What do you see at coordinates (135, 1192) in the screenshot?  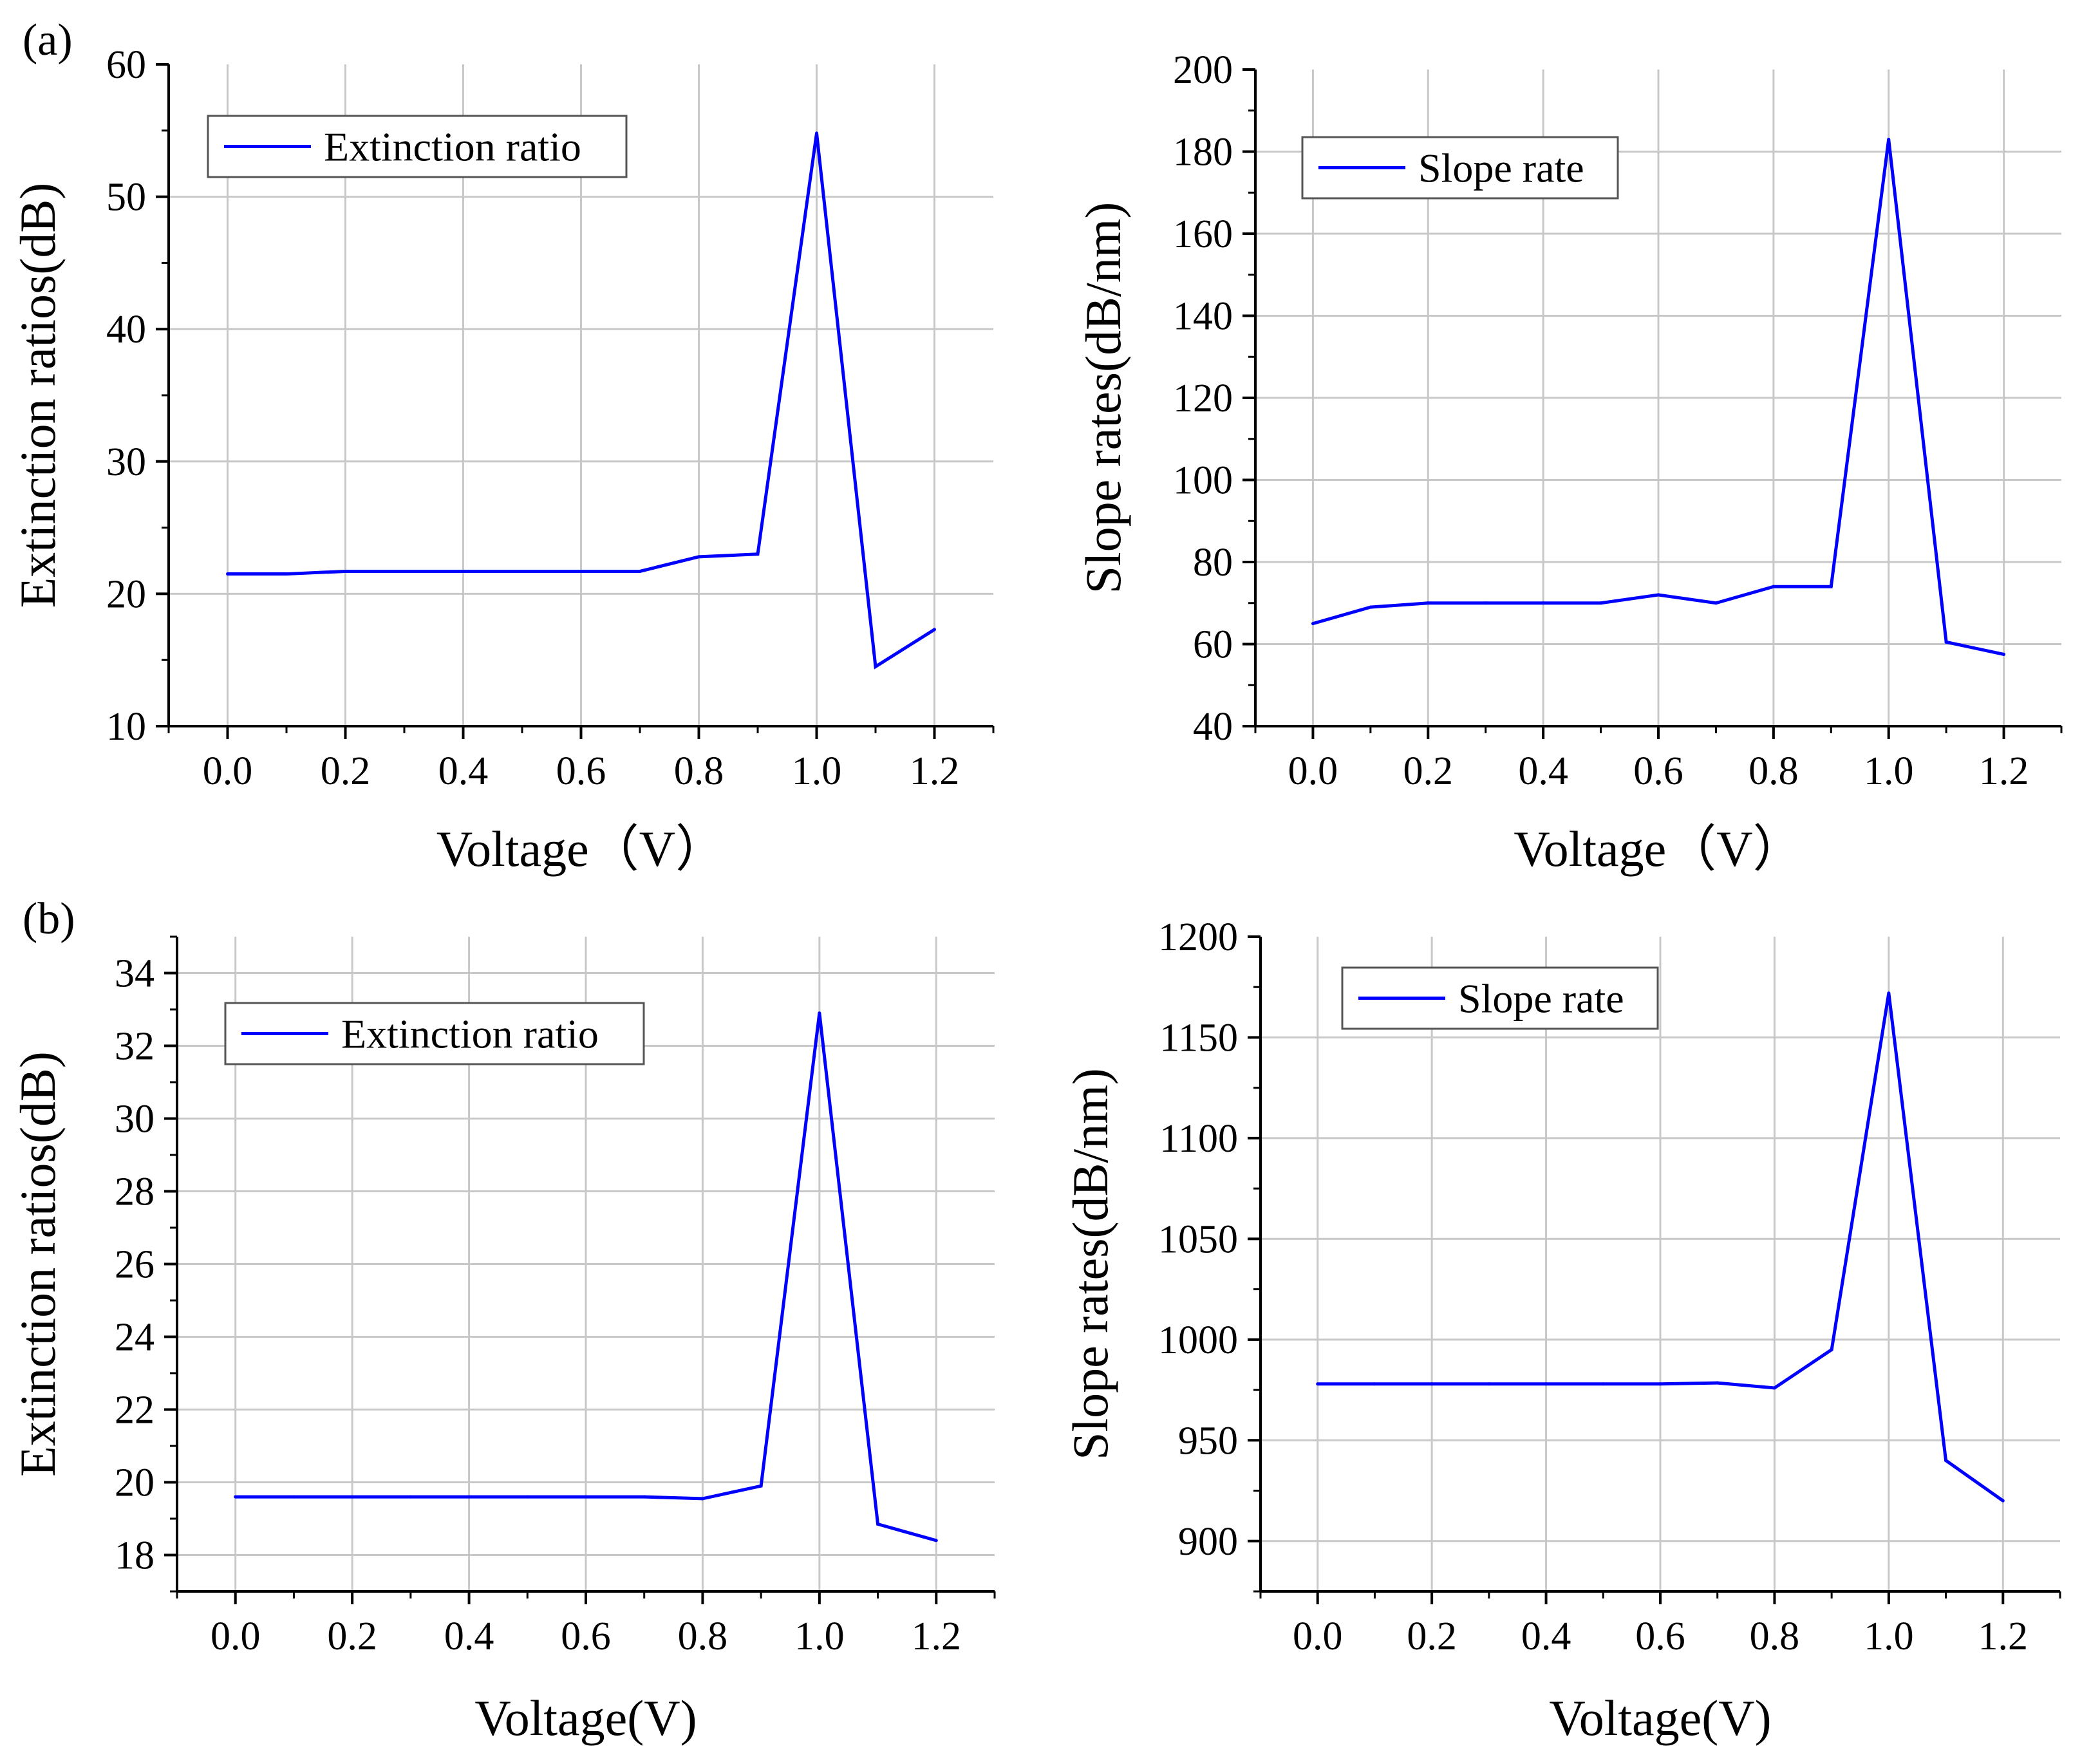 I see `y-tick-label: 28` at bounding box center [135, 1192].